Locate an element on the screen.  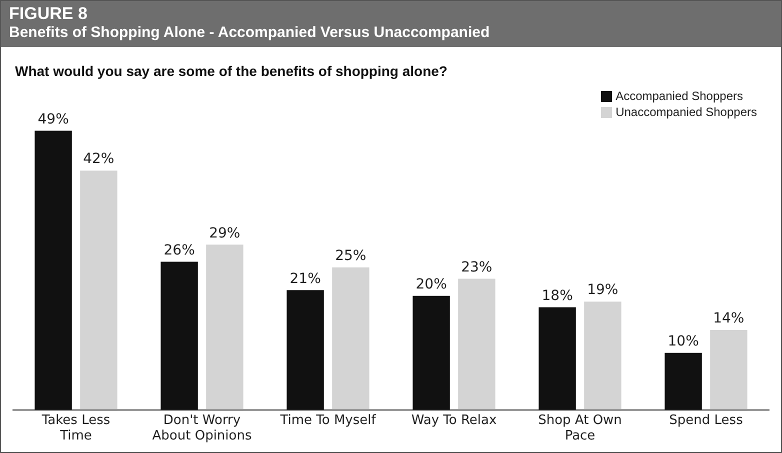
data-label: 18% is located at coordinates (557, 296).